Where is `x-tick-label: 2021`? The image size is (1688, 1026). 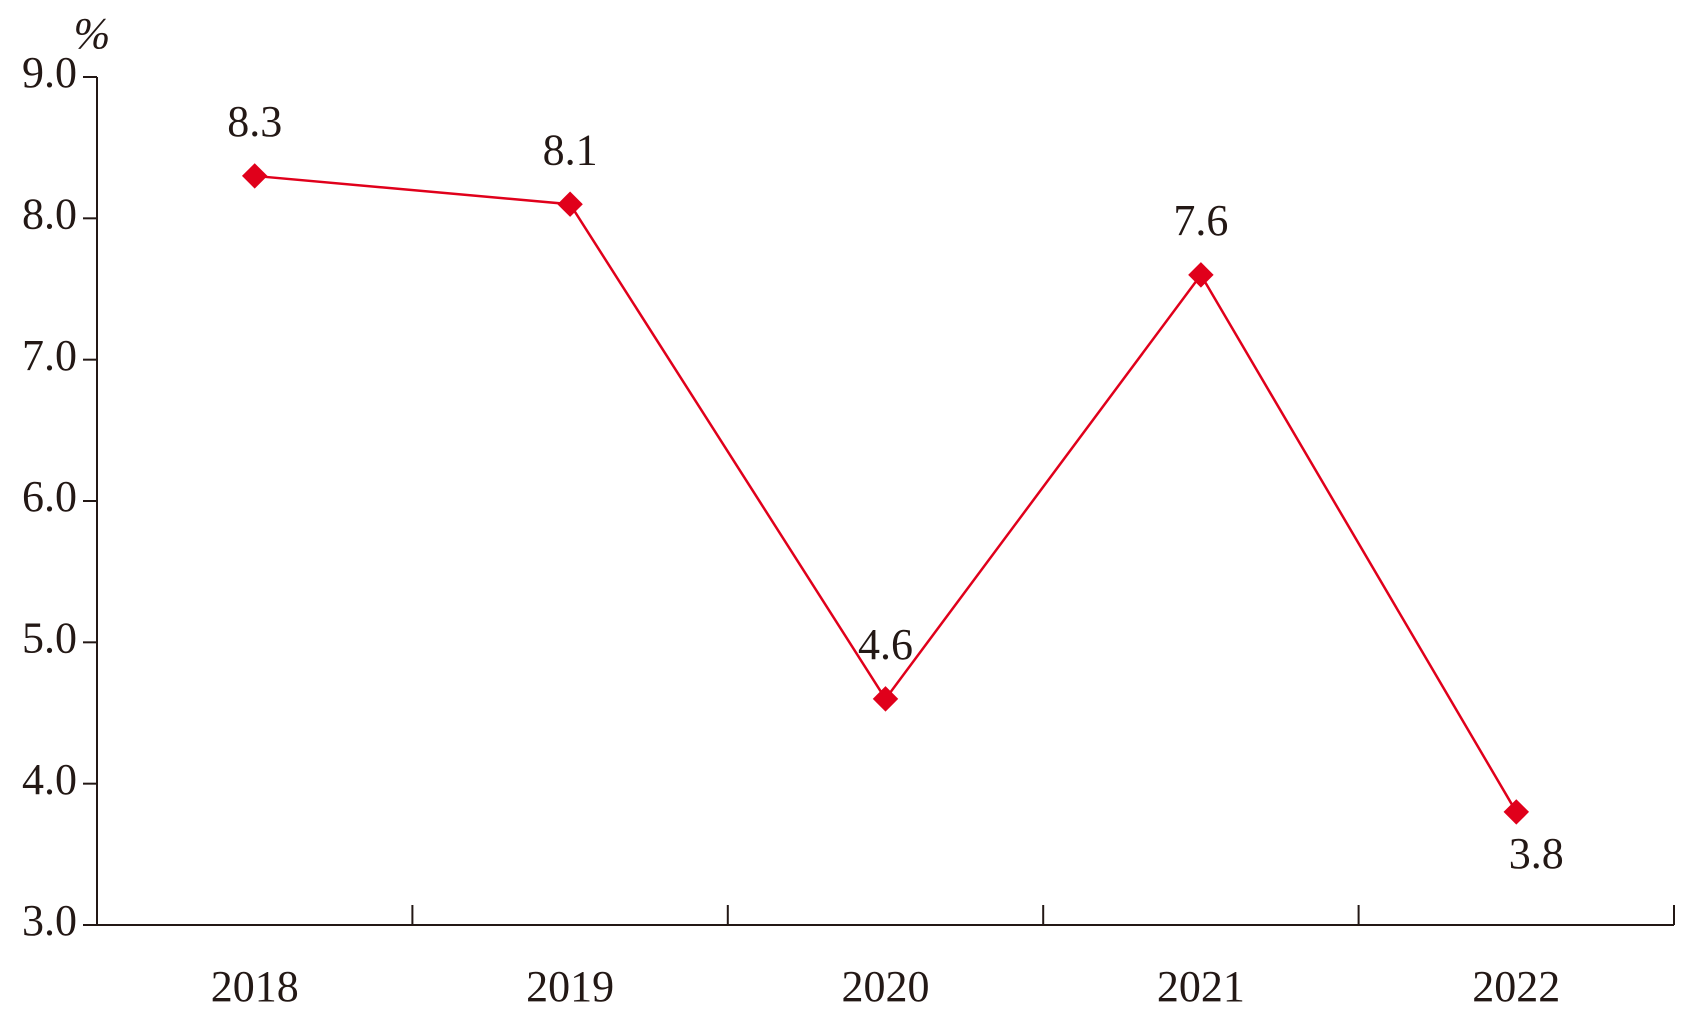 x-tick-label: 2021 is located at coordinates (1201, 986).